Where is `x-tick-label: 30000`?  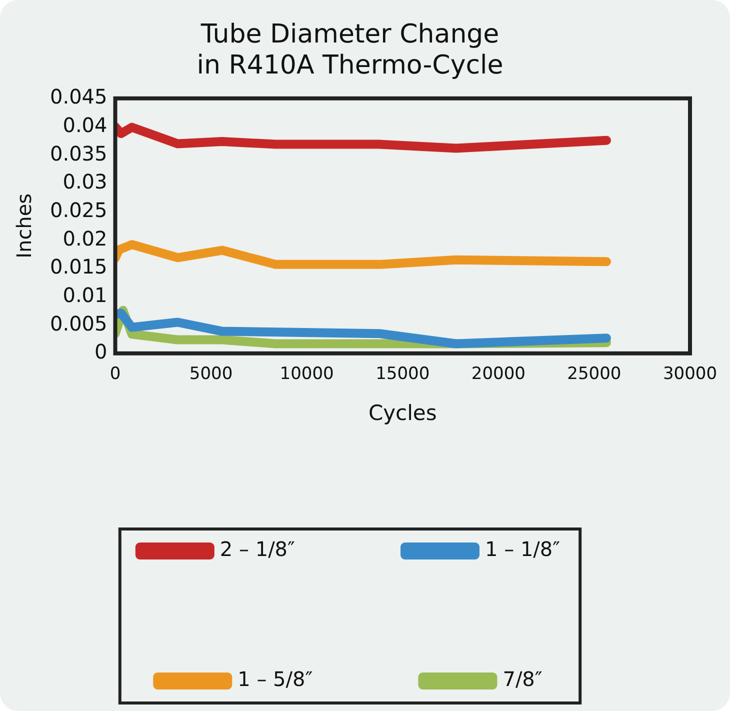 x-tick-label: 30000 is located at coordinates (690, 374).